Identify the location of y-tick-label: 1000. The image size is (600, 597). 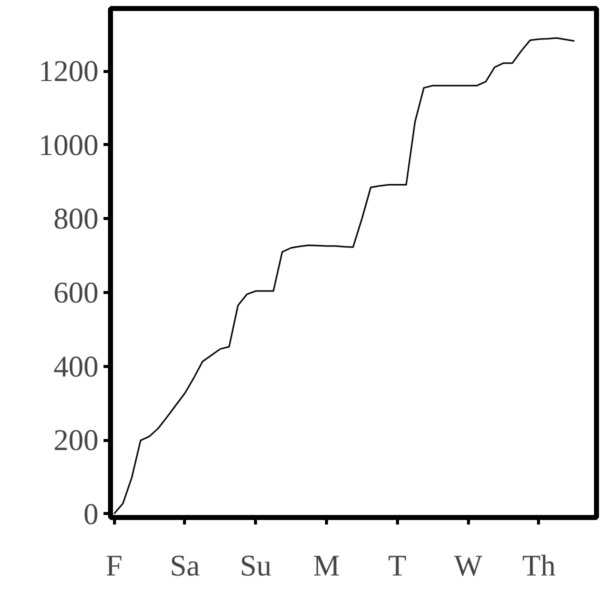
(68, 145).